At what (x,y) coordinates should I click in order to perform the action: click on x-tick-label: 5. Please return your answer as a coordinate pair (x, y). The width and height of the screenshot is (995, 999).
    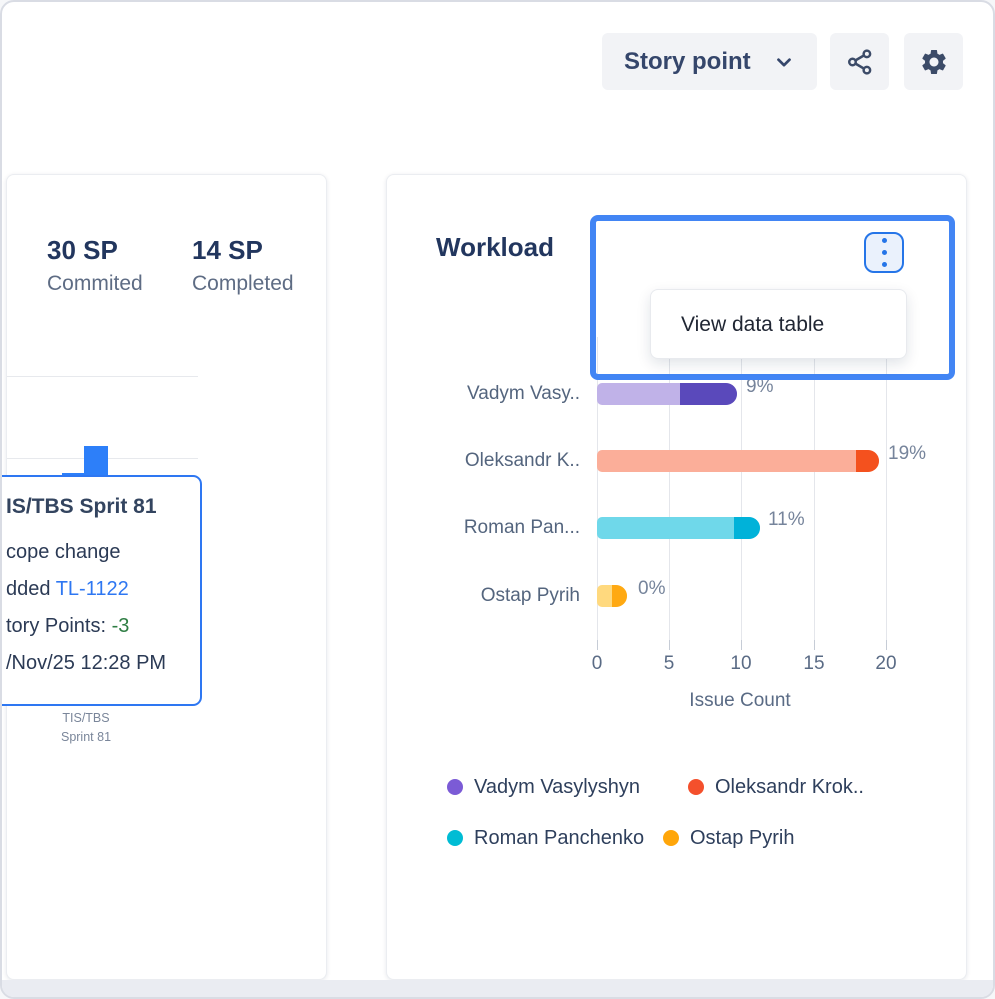
    Looking at the image, I should click on (669, 663).